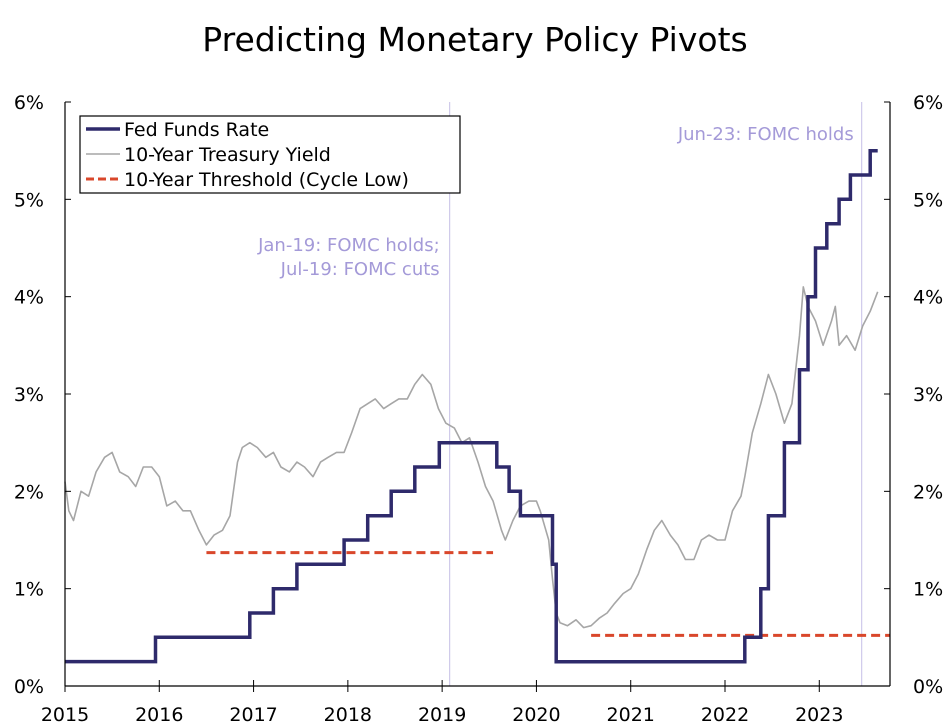  Describe the element at coordinates (65, 715) in the screenshot. I see `x-tick-label: 2015` at that location.